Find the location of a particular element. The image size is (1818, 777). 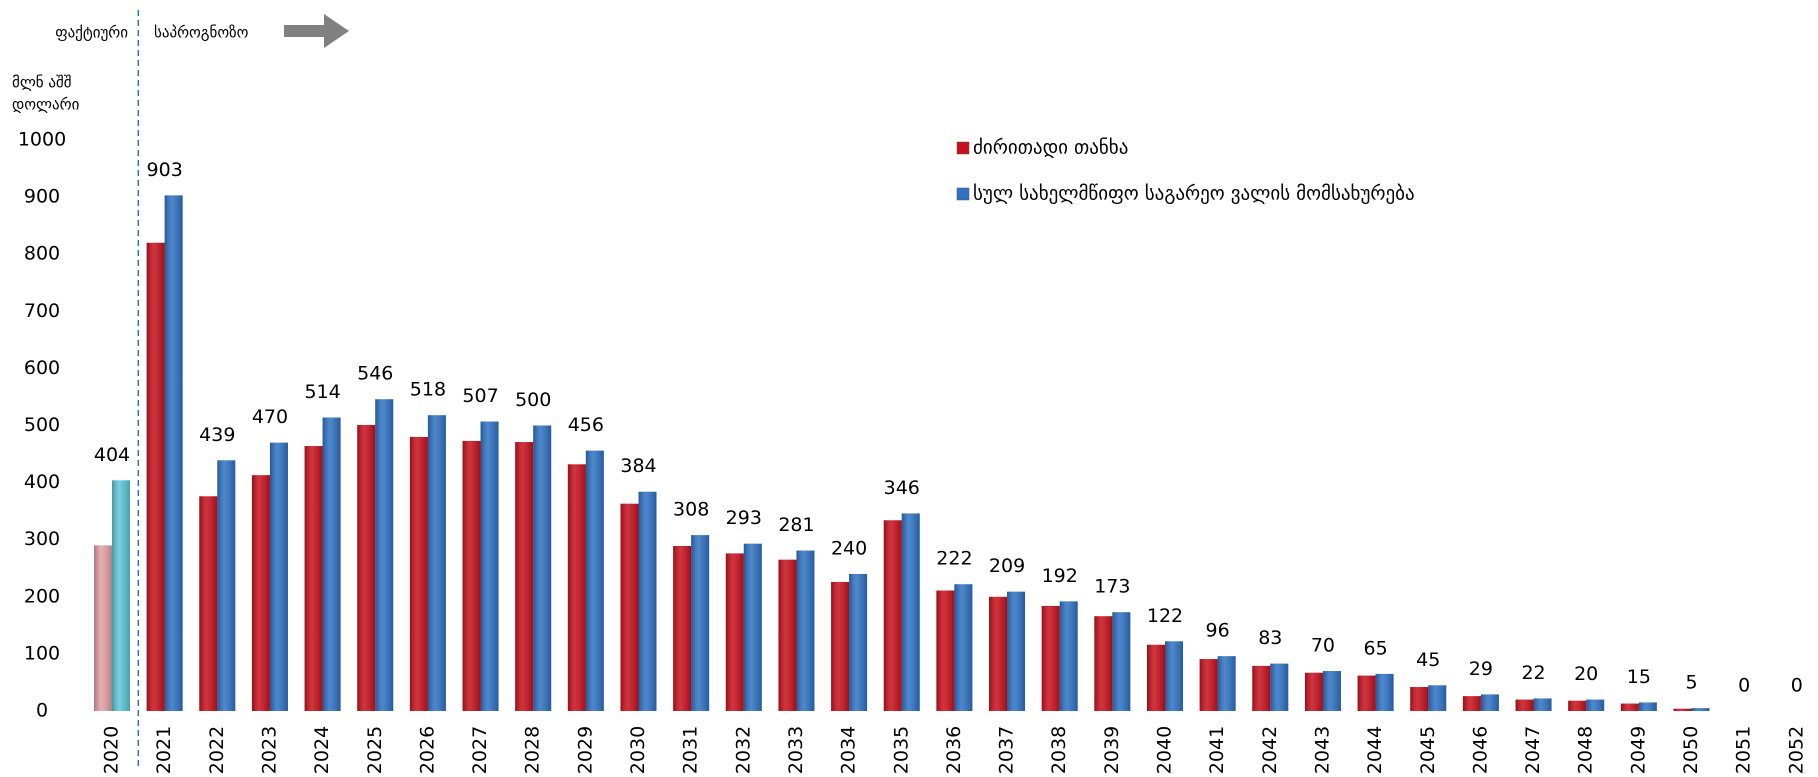

y-tick-label: 700 is located at coordinates (42, 311).